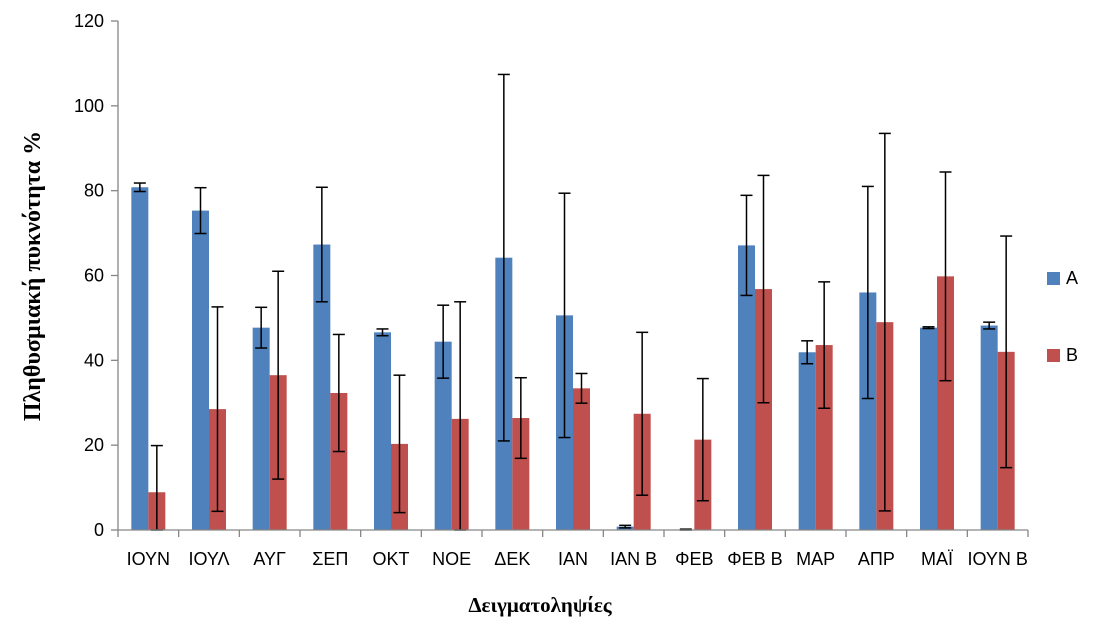  What do you see at coordinates (1062, 316) in the screenshot?
I see `legend: AB` at bounding box center [1062, 316].